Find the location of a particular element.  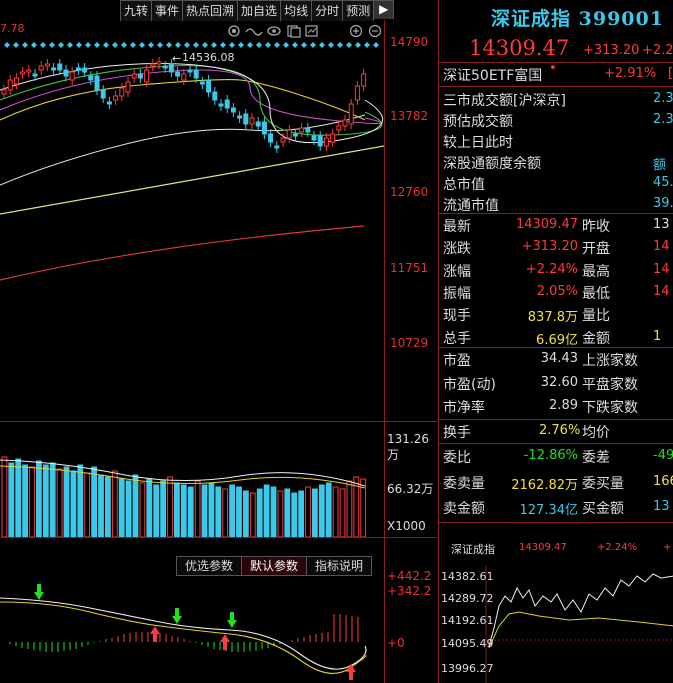

quote-field-label: 委比 is located at coordinates (457, 458).